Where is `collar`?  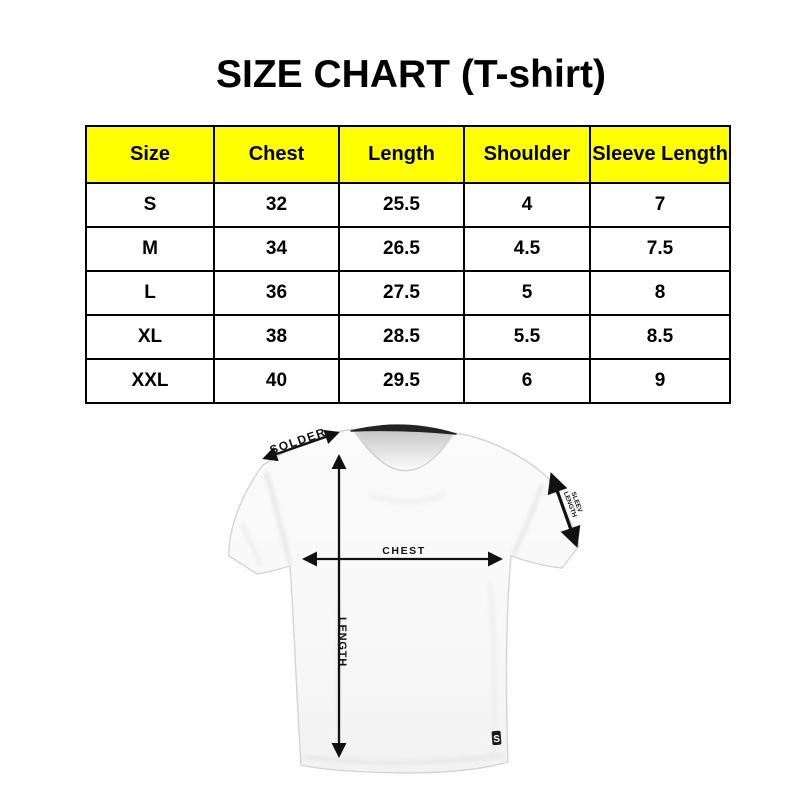 collar is located at coordinates (403, 429).